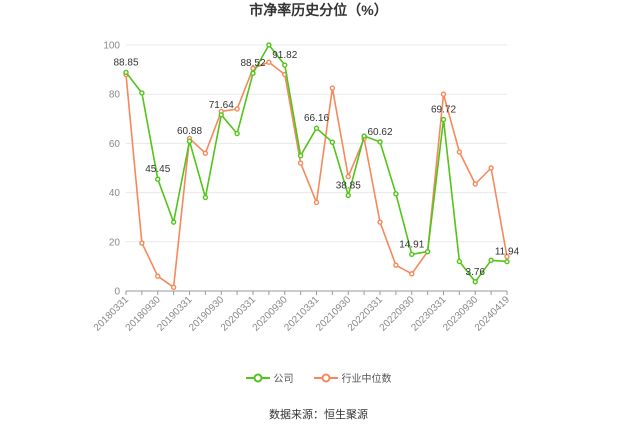  What do you see at coordinates (318, 415) in the screenshot?
I see `source-note: 数据来源：恒生聚源` at bounding box center [318, 415].